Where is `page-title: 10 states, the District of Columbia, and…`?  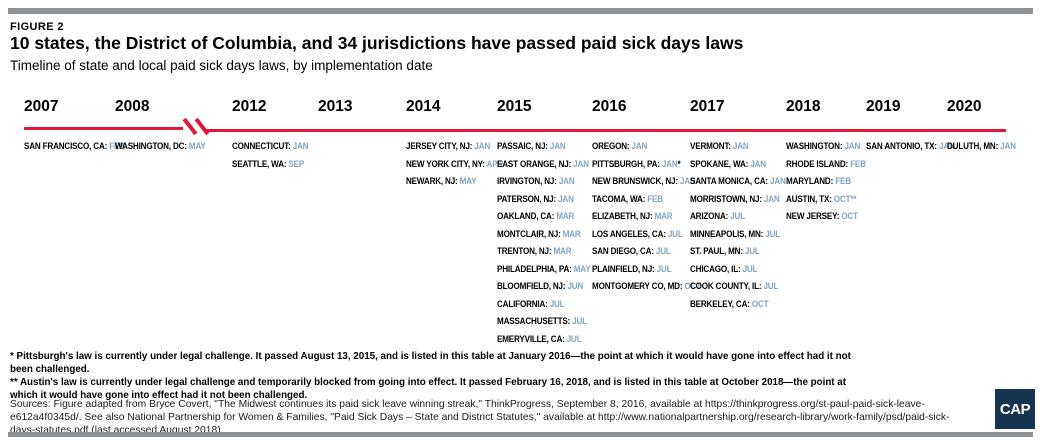
page-title: 10 states, the District of Columbia, and… is located at coordinates (377, 43).